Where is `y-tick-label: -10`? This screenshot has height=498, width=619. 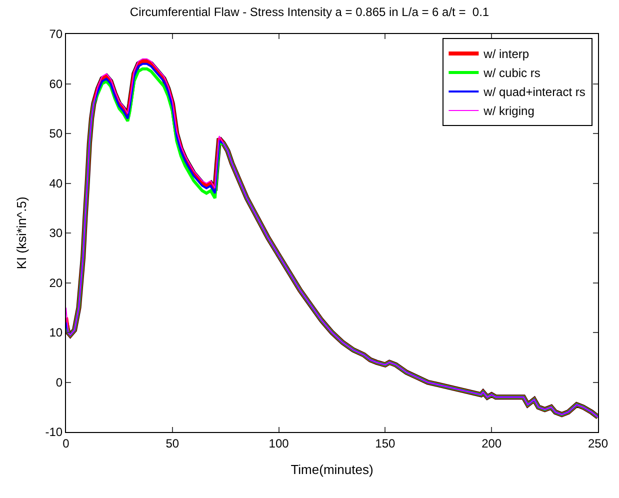
y-tick-label: -10 is located at coordinates (54, 432).